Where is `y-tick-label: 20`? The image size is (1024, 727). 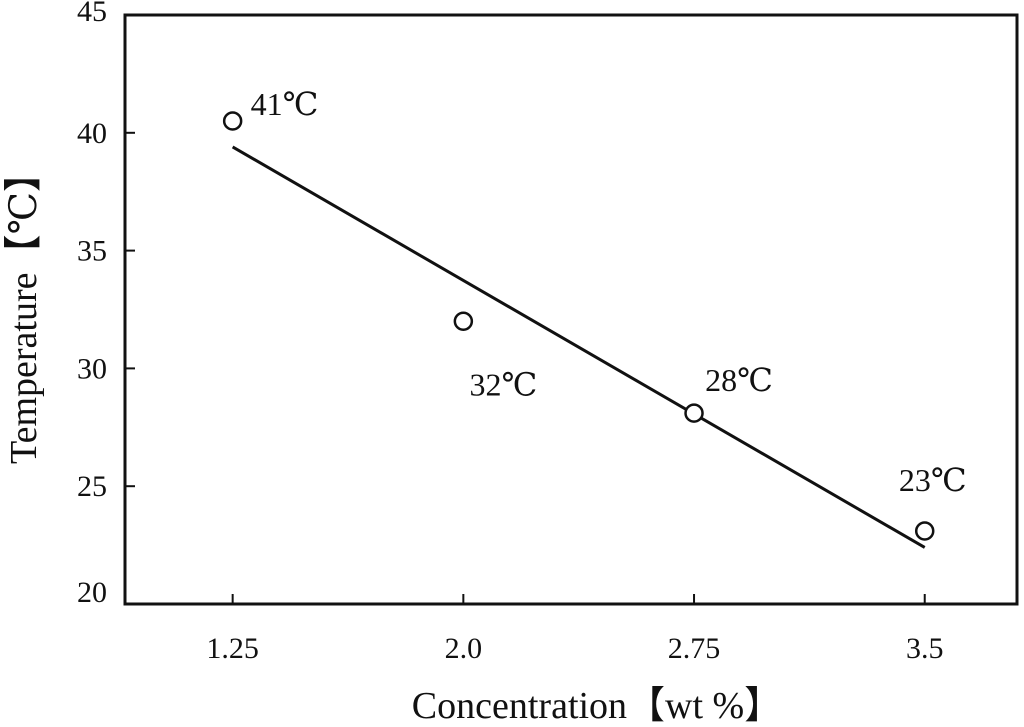 y-tick-label: 20 is located at coordinates (92, 592).